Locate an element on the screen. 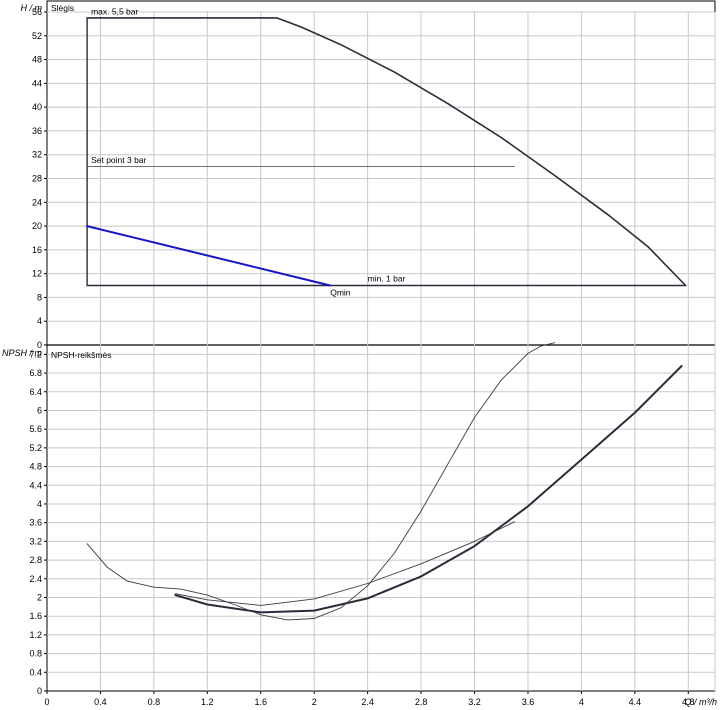 The image size is (720, 710). head-annotation-4: Qmin is located at coordinates (340, 293).